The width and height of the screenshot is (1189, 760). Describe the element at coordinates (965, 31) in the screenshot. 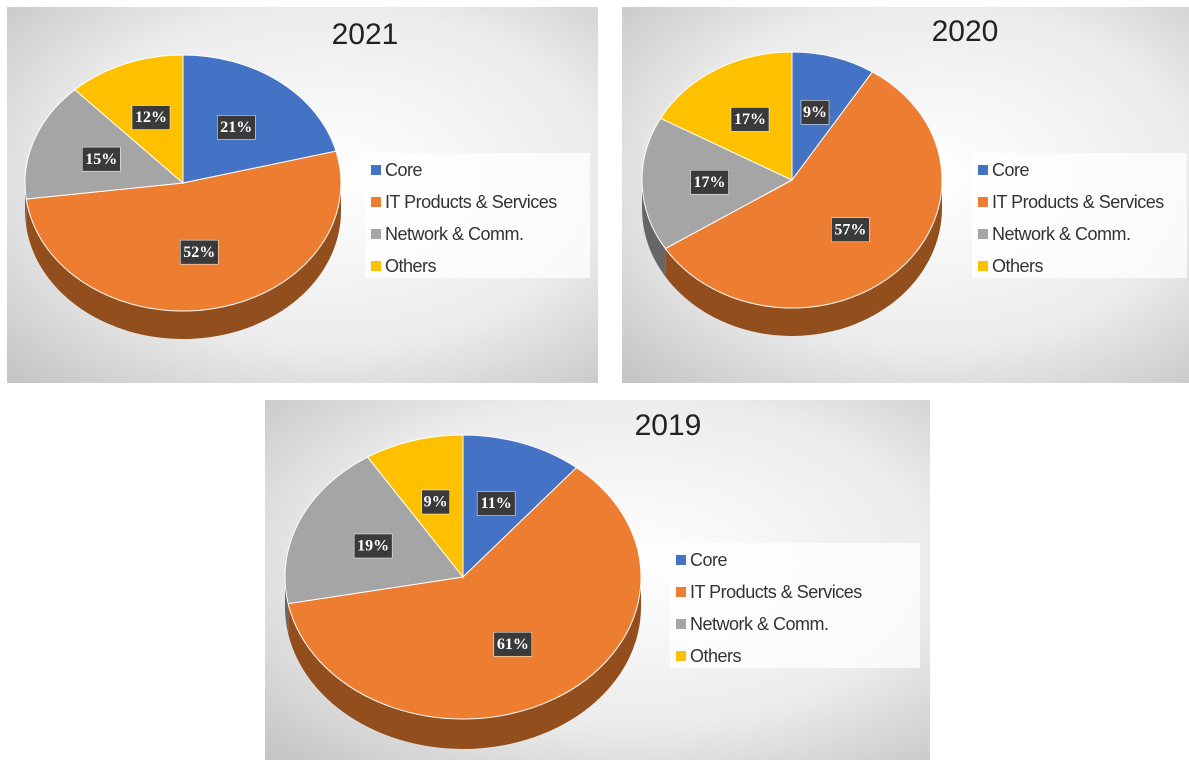

I see `chart-title: 2020` at that location.